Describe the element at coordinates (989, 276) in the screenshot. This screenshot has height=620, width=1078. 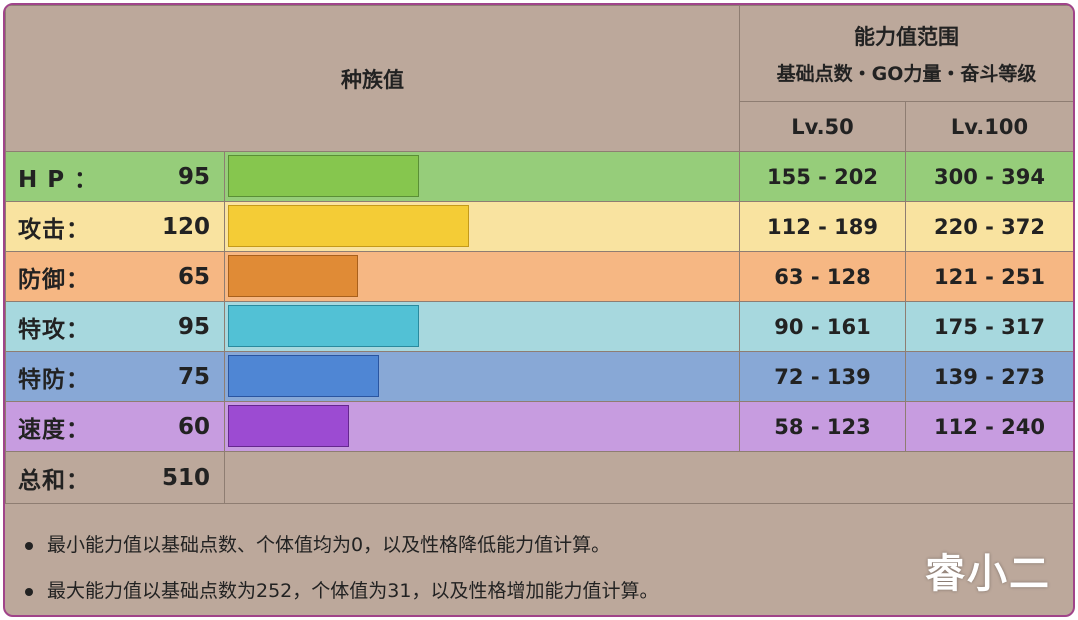
I see `lv100-range: 121 - 251` at that location.